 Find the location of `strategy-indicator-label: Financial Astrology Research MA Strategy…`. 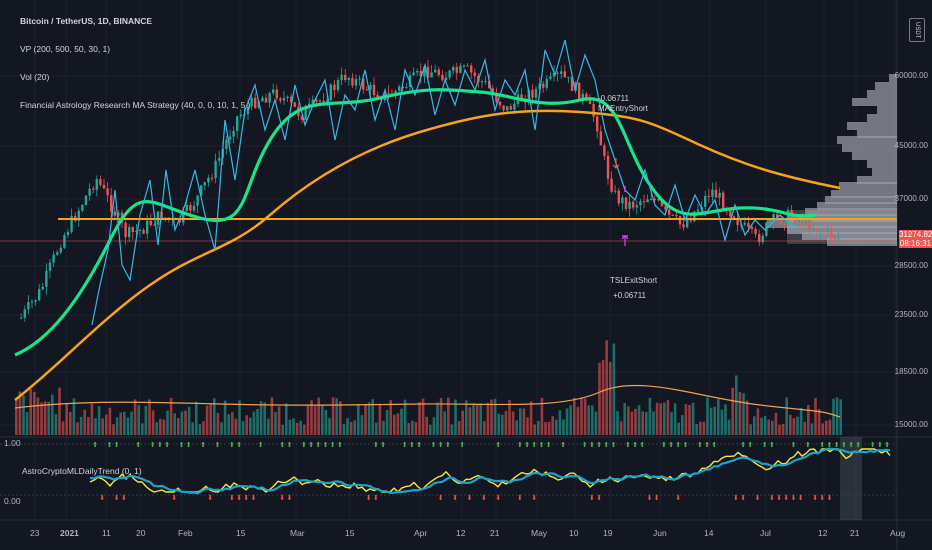

strategy-indicator-label: Financial Astrology Research MA Strategy… is located at coordinates (135, 105).